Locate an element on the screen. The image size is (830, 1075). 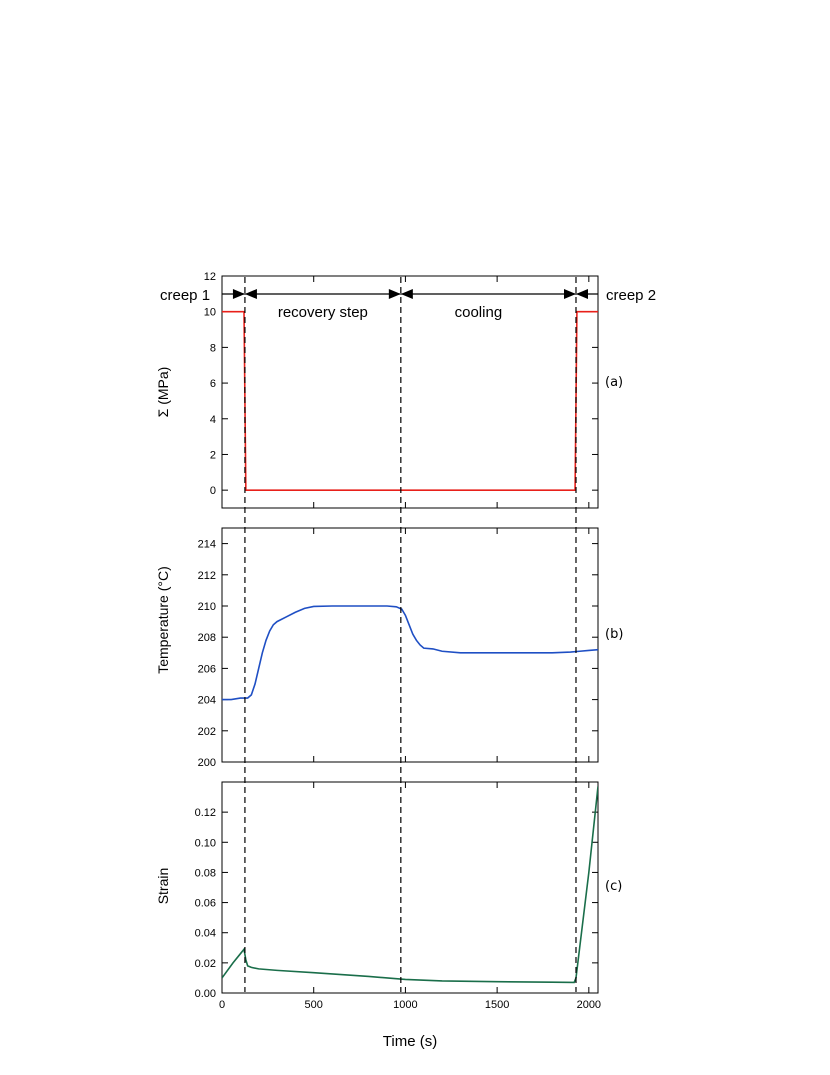
y-tick-label: 4 is located at coordinates (213, 420).